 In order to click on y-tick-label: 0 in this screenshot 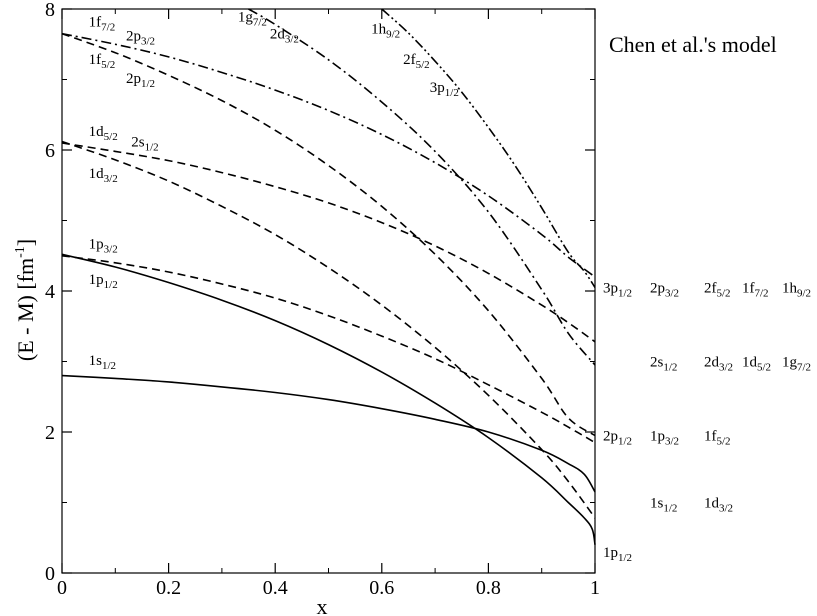, I will do `click(50, 574)`.